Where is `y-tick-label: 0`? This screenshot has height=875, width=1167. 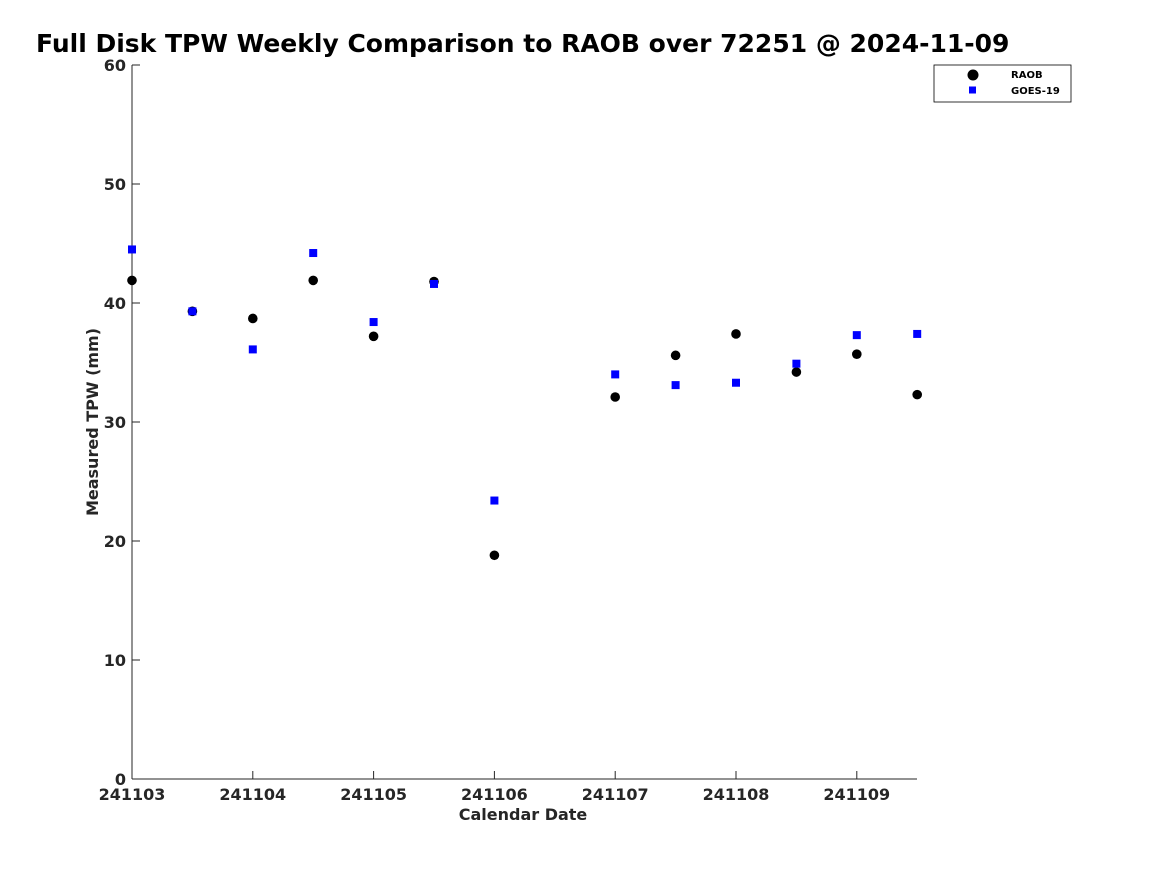 y-tick-label: 0 is located at coordinates (120, 779).